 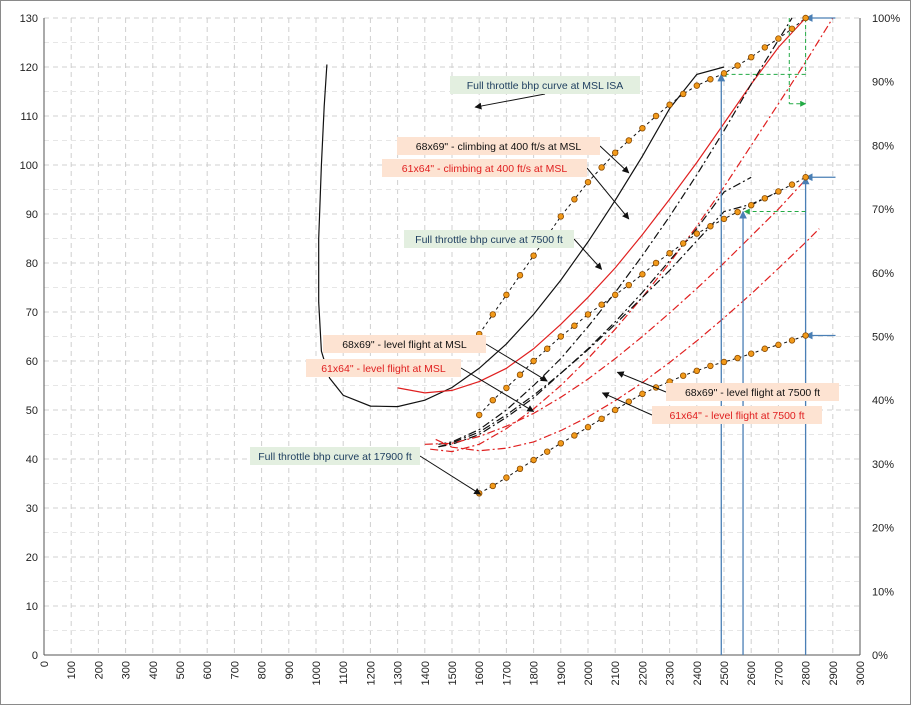 I want to click on x-tick-label: 2000, so click(x=589, y=673).